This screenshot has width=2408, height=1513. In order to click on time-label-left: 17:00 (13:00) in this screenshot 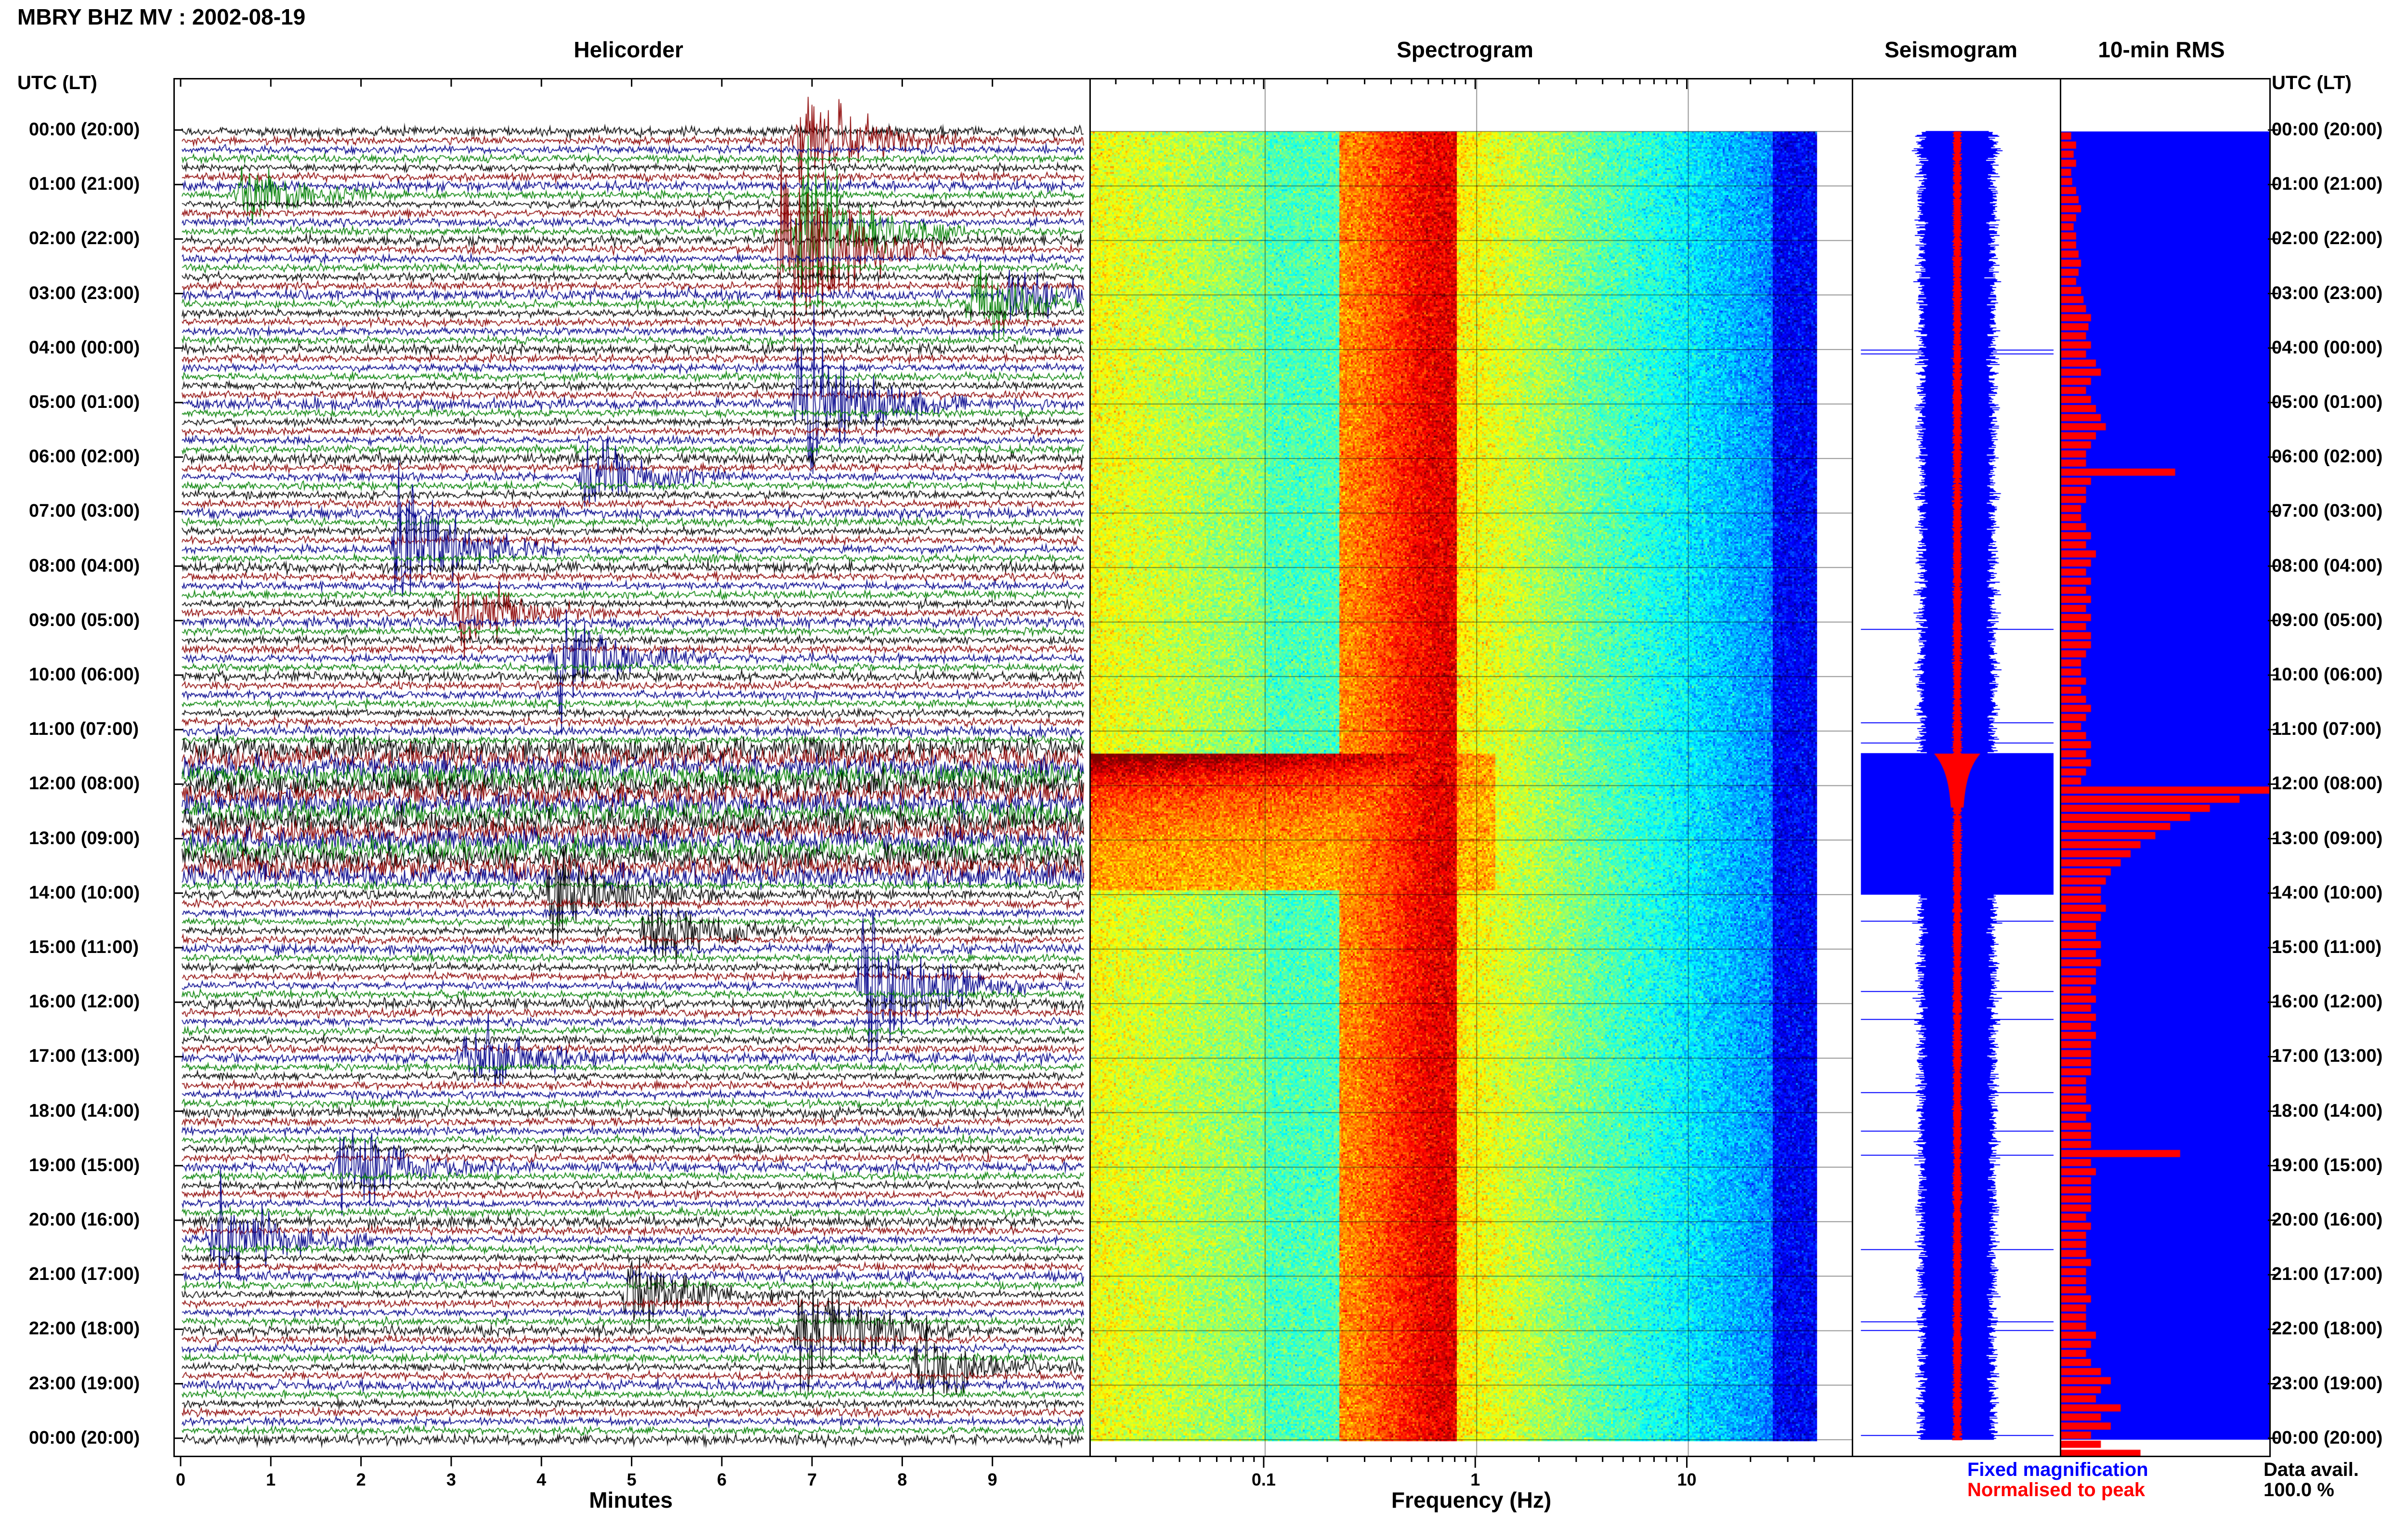, I will do `click(84, 1056)`.